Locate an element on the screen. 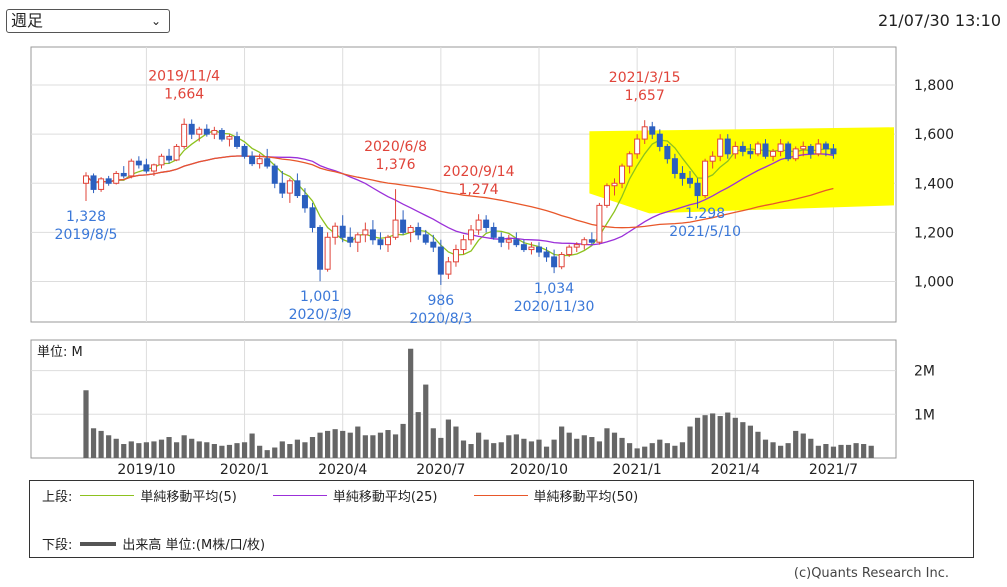  legend-ma5-label: 単純移動平均(5) is located at coordinates (188, 497).